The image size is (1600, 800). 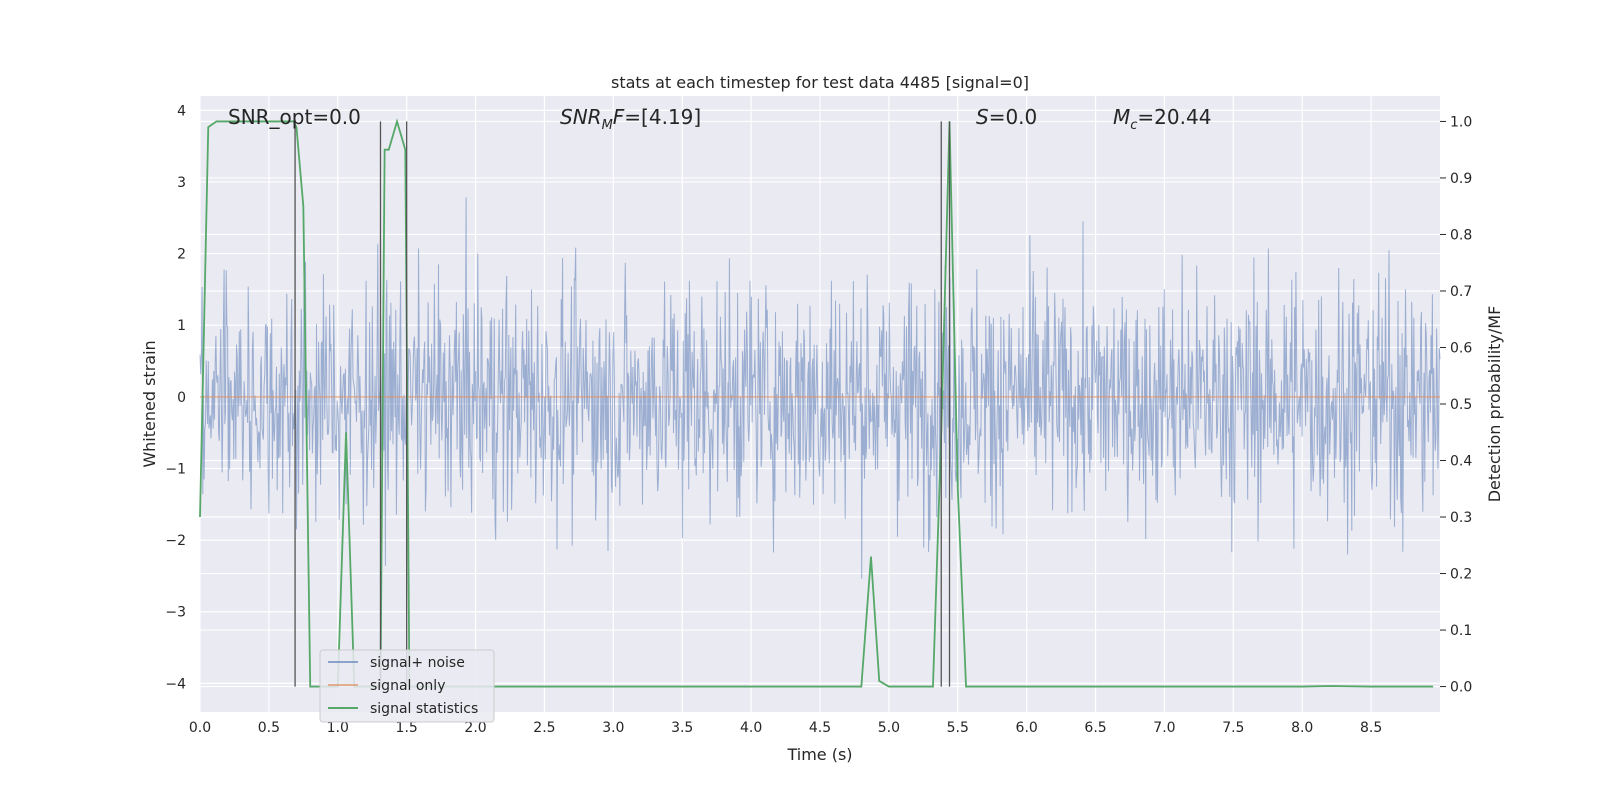 What do you see at coordinates (1461, 688) in the screenshot?
I see `y-right-tick-label: 0.0` at bounding box center [1461, 688].